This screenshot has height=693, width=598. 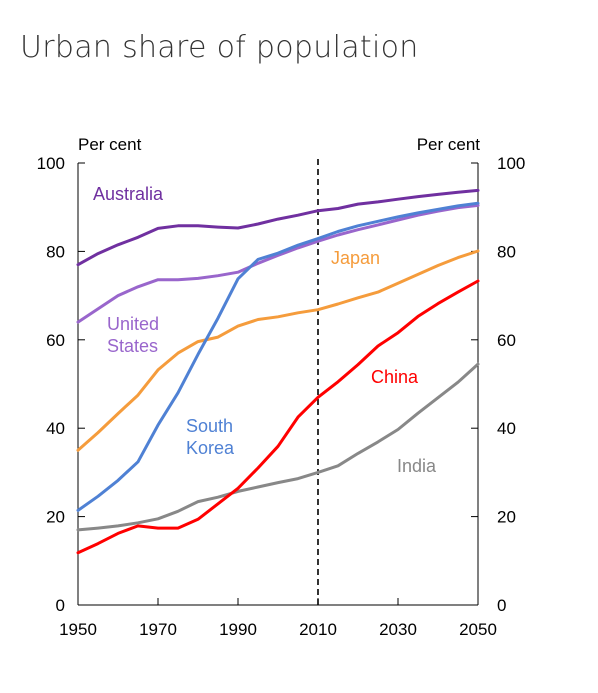 I want to click on series-label-australia: Australia, so click(x=128, y=194).